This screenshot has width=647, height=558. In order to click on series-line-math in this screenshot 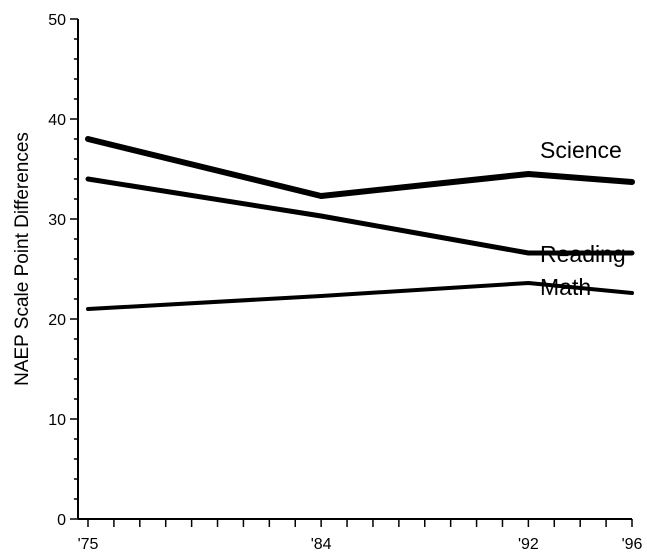, I will do `click(360, 296)`.